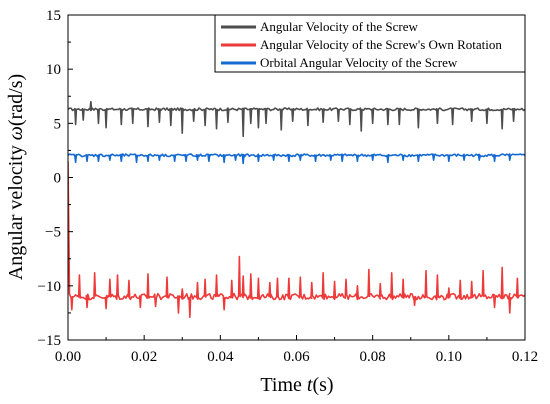  I want to click on y-tick-label: 0, so click(58, 179).